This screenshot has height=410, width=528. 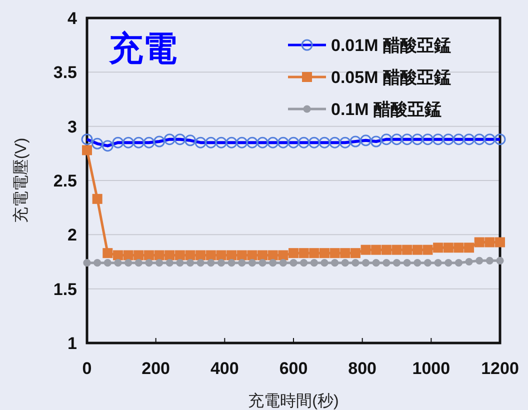 I want to click on x-axis-title: 充電時間(秒), so click(x=293, y=401).